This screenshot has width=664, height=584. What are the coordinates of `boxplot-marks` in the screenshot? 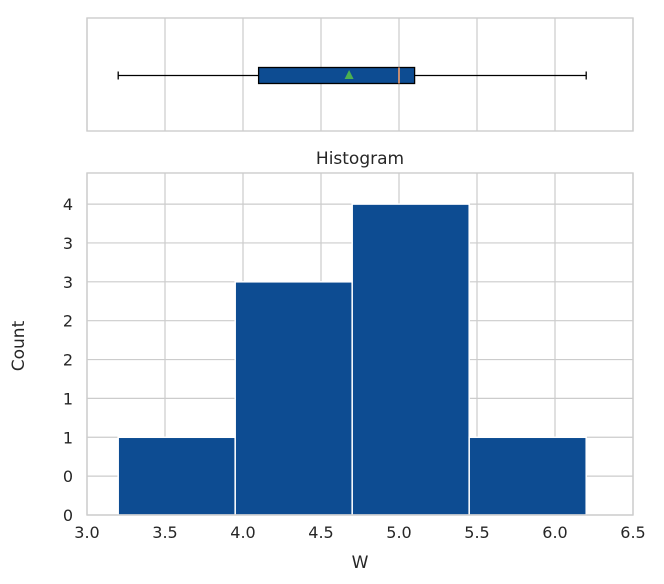 It's located at (352, 75).